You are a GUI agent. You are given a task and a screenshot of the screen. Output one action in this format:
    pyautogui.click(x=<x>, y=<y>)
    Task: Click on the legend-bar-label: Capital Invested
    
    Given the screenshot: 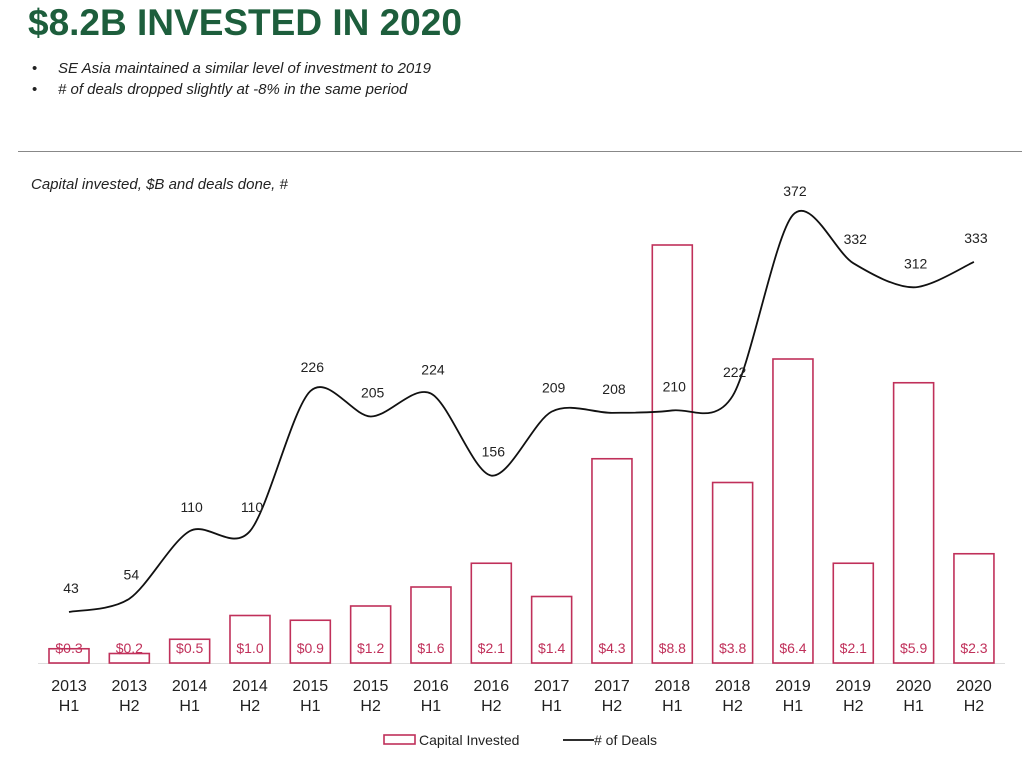 What is the action you would take?
    pyautogui.click(x=469, y=740)
    